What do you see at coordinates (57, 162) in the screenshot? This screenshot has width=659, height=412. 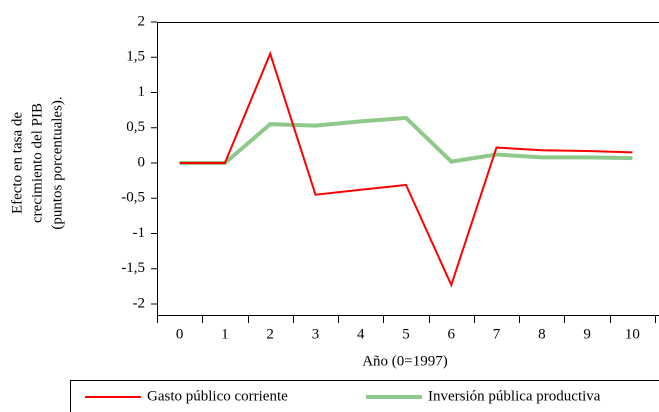 I see `y-axis-title: (puntos porcentuales).` at bounding box center [57, 162].